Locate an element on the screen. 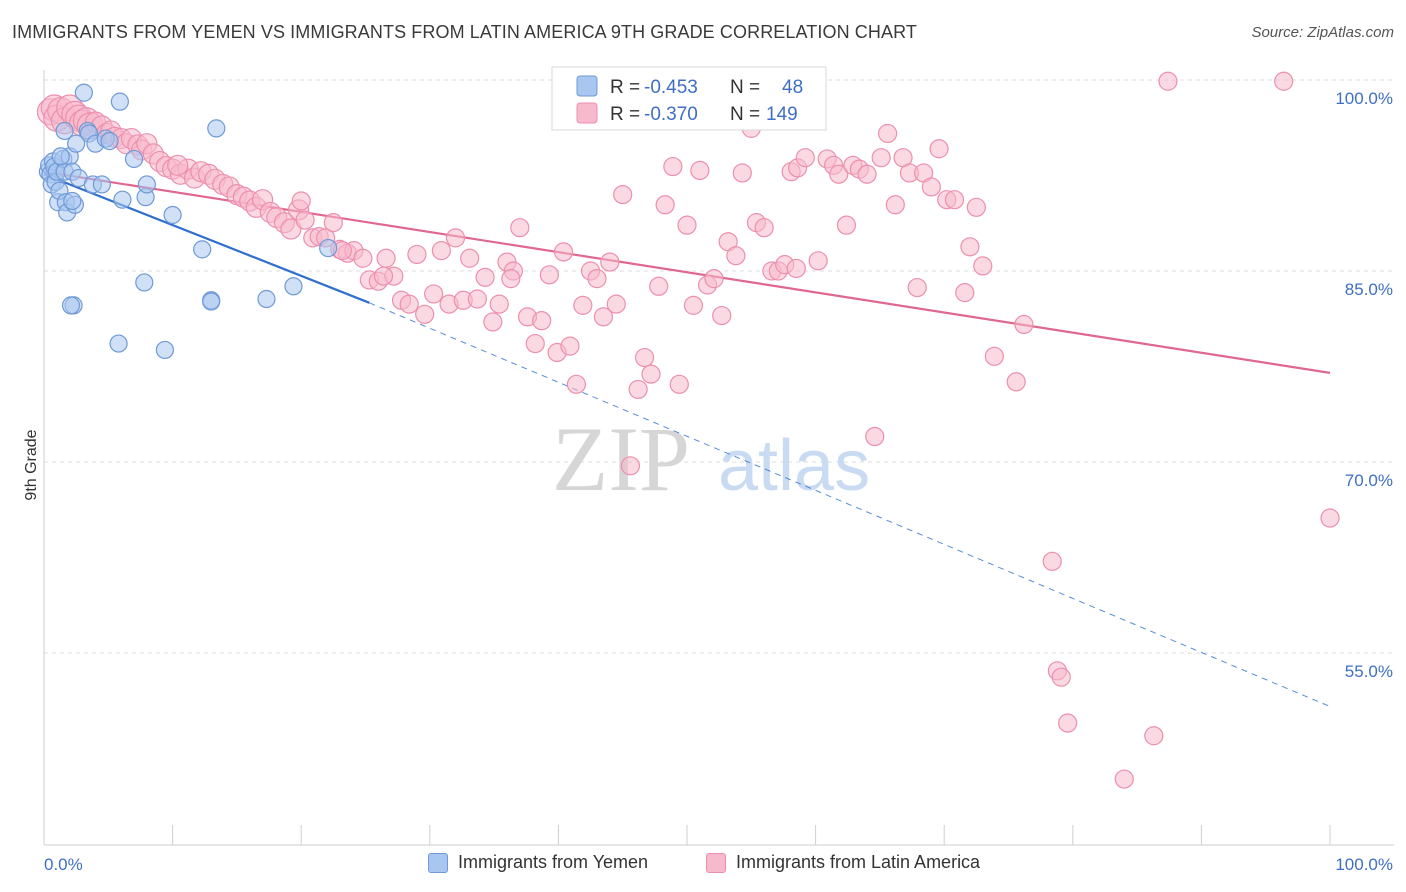  legend-n-label-latam: N = is located at coordinates (745, 114).